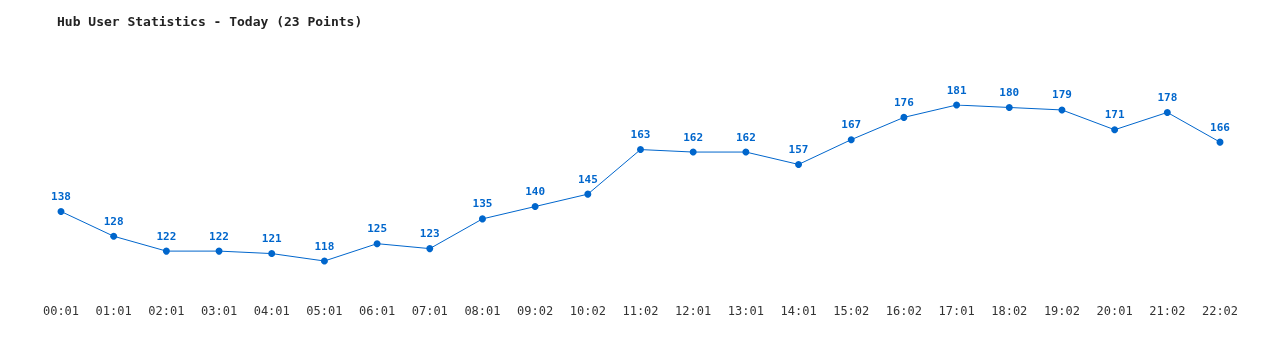 Image resolution: width=1280 pixels, height=350 pixels. I want to click on data-label: 128, so click(113, 221).